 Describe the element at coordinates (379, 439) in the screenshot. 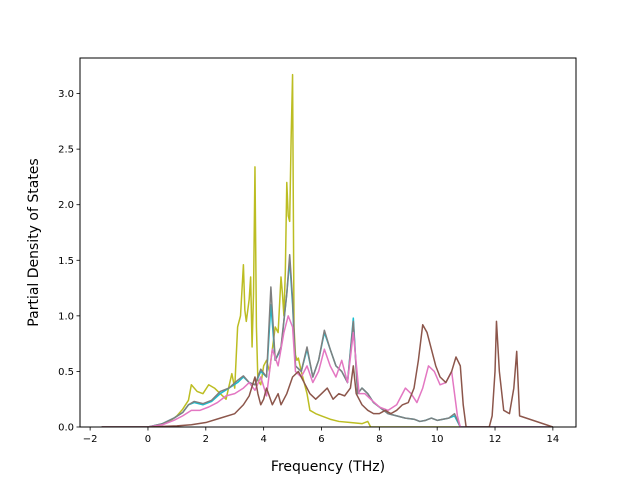

I see `x-tick-label: 8` at that location.